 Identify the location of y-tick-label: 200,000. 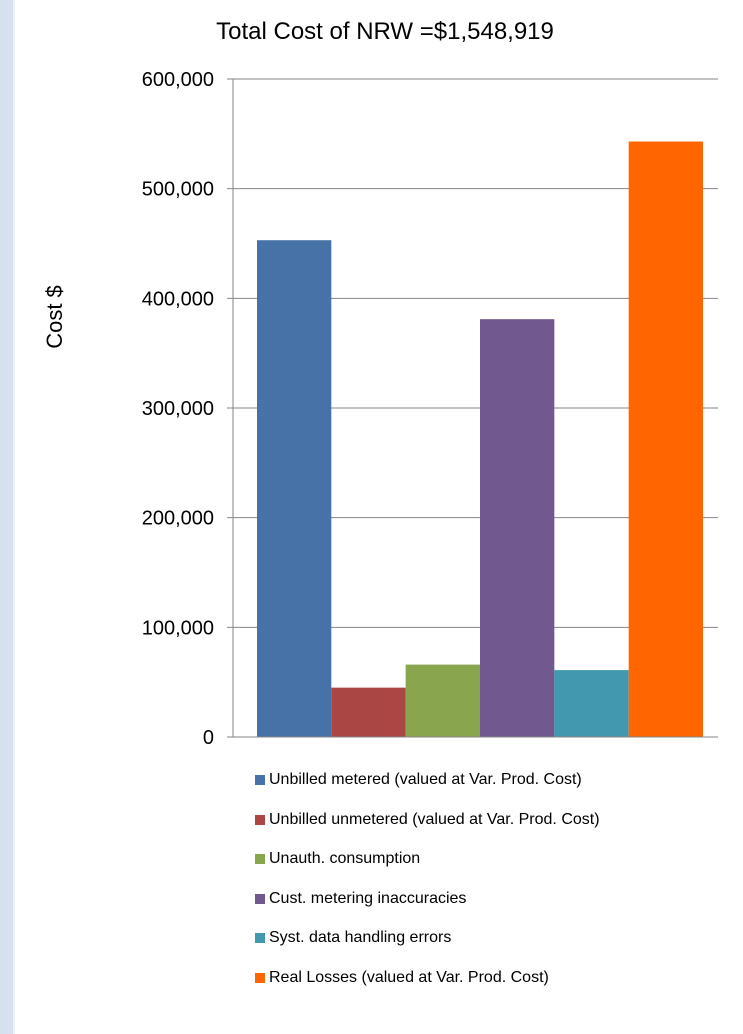
(178, 519).